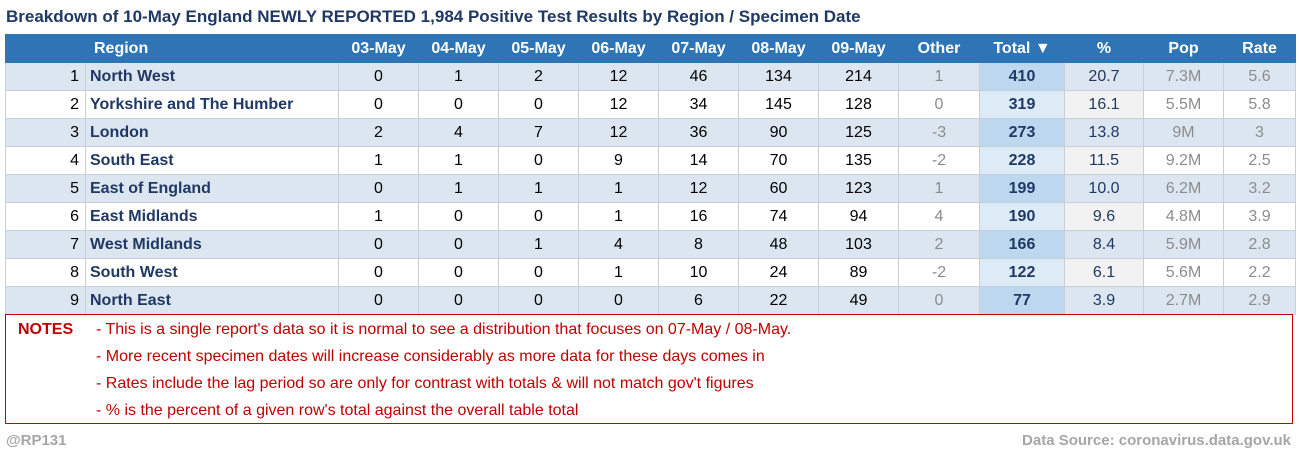 This screenshot has width=1299, height=454. What do you see at coordinates (1183, 104) in the screenshot?
I see `pop-cell: 5.5M` at bounding box center [1183, 104].